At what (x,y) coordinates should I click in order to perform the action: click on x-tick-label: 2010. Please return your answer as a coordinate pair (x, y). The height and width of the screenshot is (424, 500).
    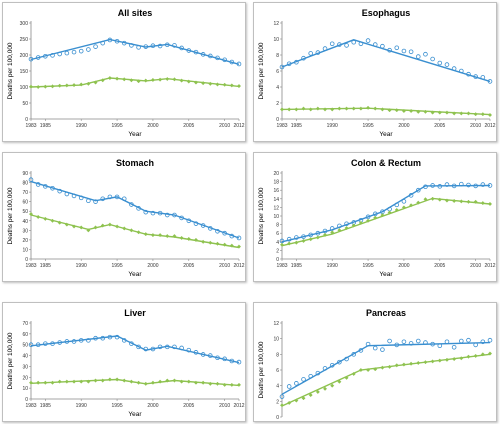
    Looking at the image, I should click on (475, 266).